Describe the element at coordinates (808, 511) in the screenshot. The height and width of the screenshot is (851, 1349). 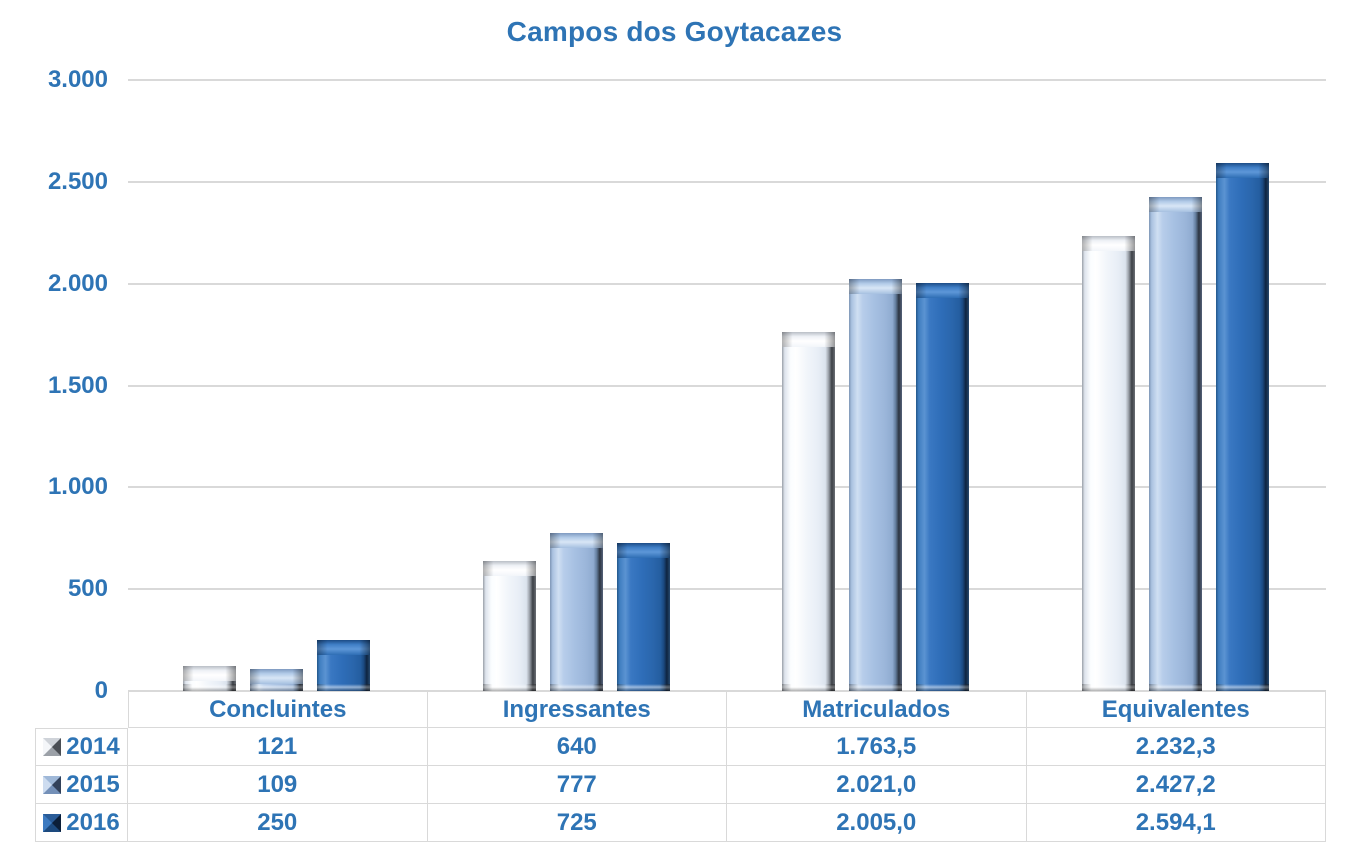
I see `bar-2014-matriculados` at that location.